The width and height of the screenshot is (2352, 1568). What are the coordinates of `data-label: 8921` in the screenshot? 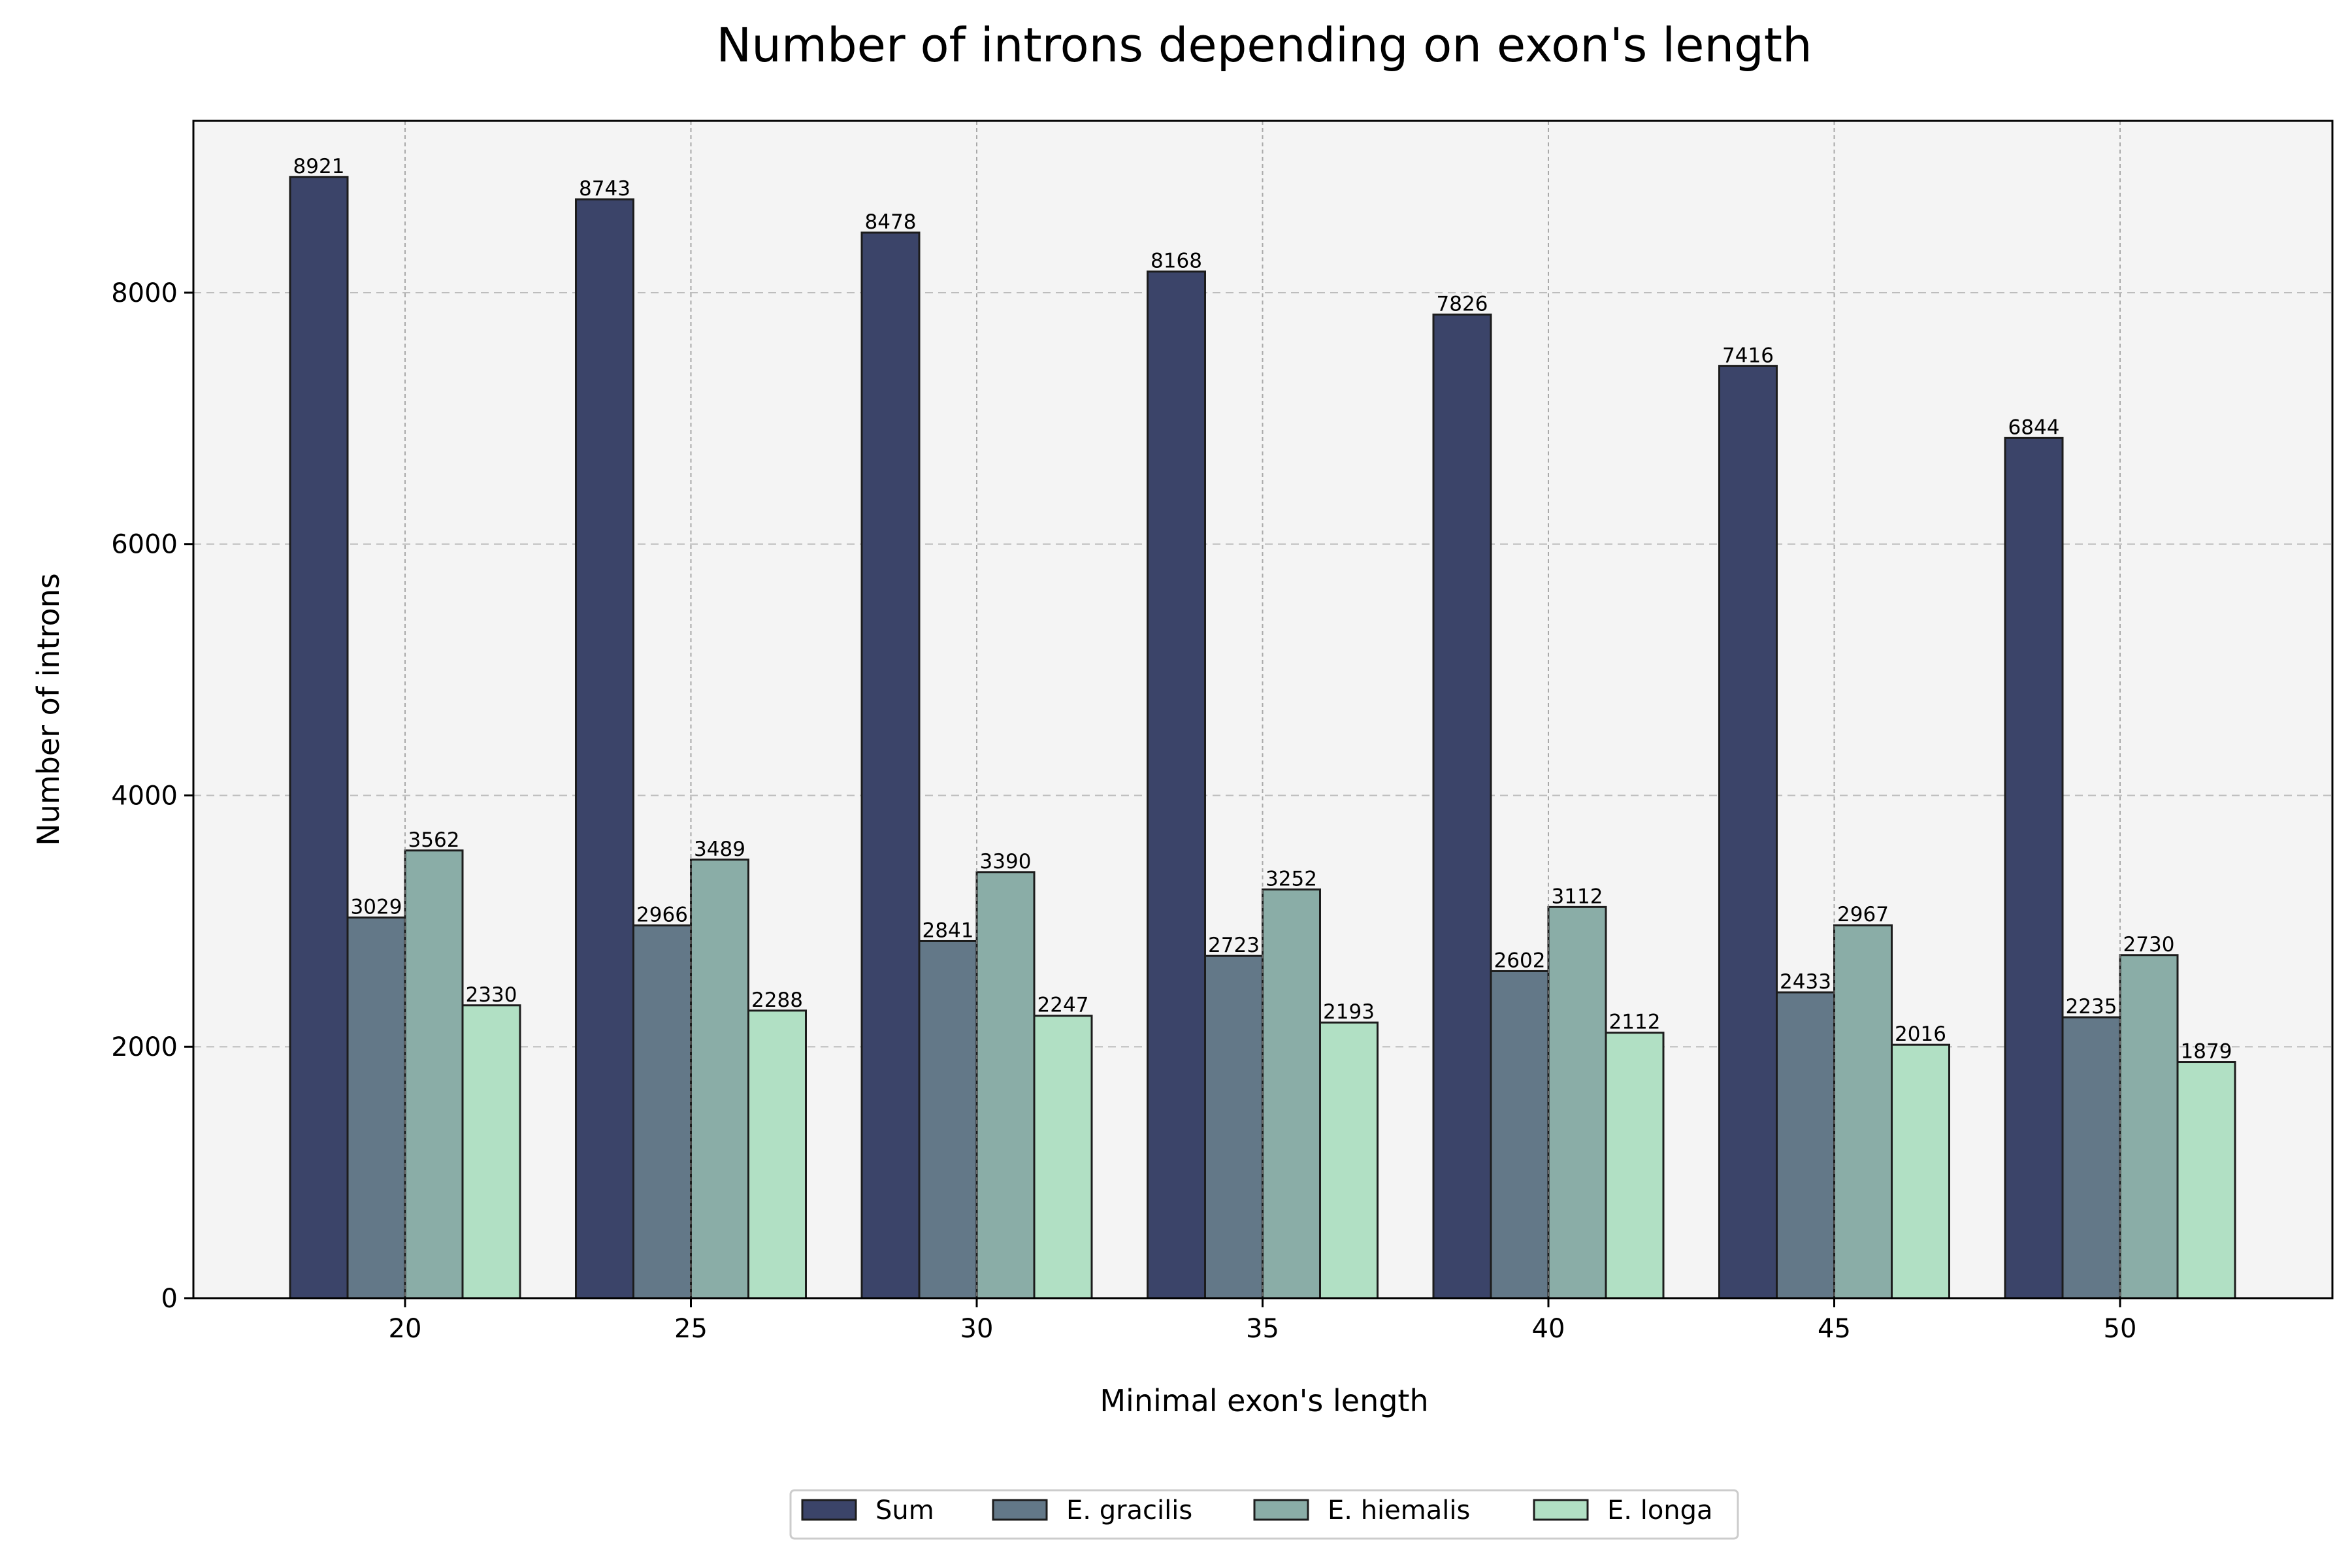 It's located at (319, 166).